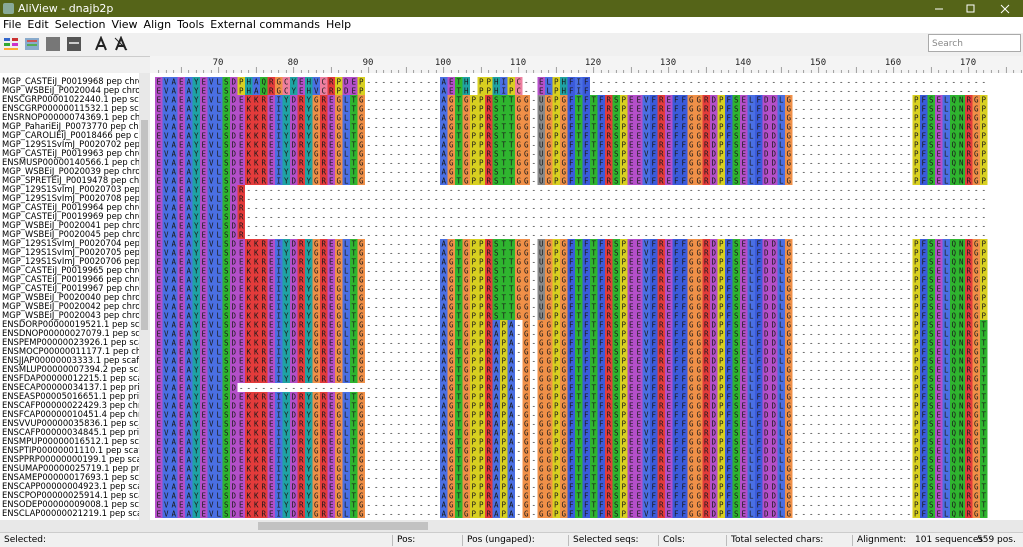 Image resolution: width=1023 pixels, height=547 pixels. I want to click on sequence-name: MGP_WSBEiJ_P0020045 pep chromos, so click(70, 234).